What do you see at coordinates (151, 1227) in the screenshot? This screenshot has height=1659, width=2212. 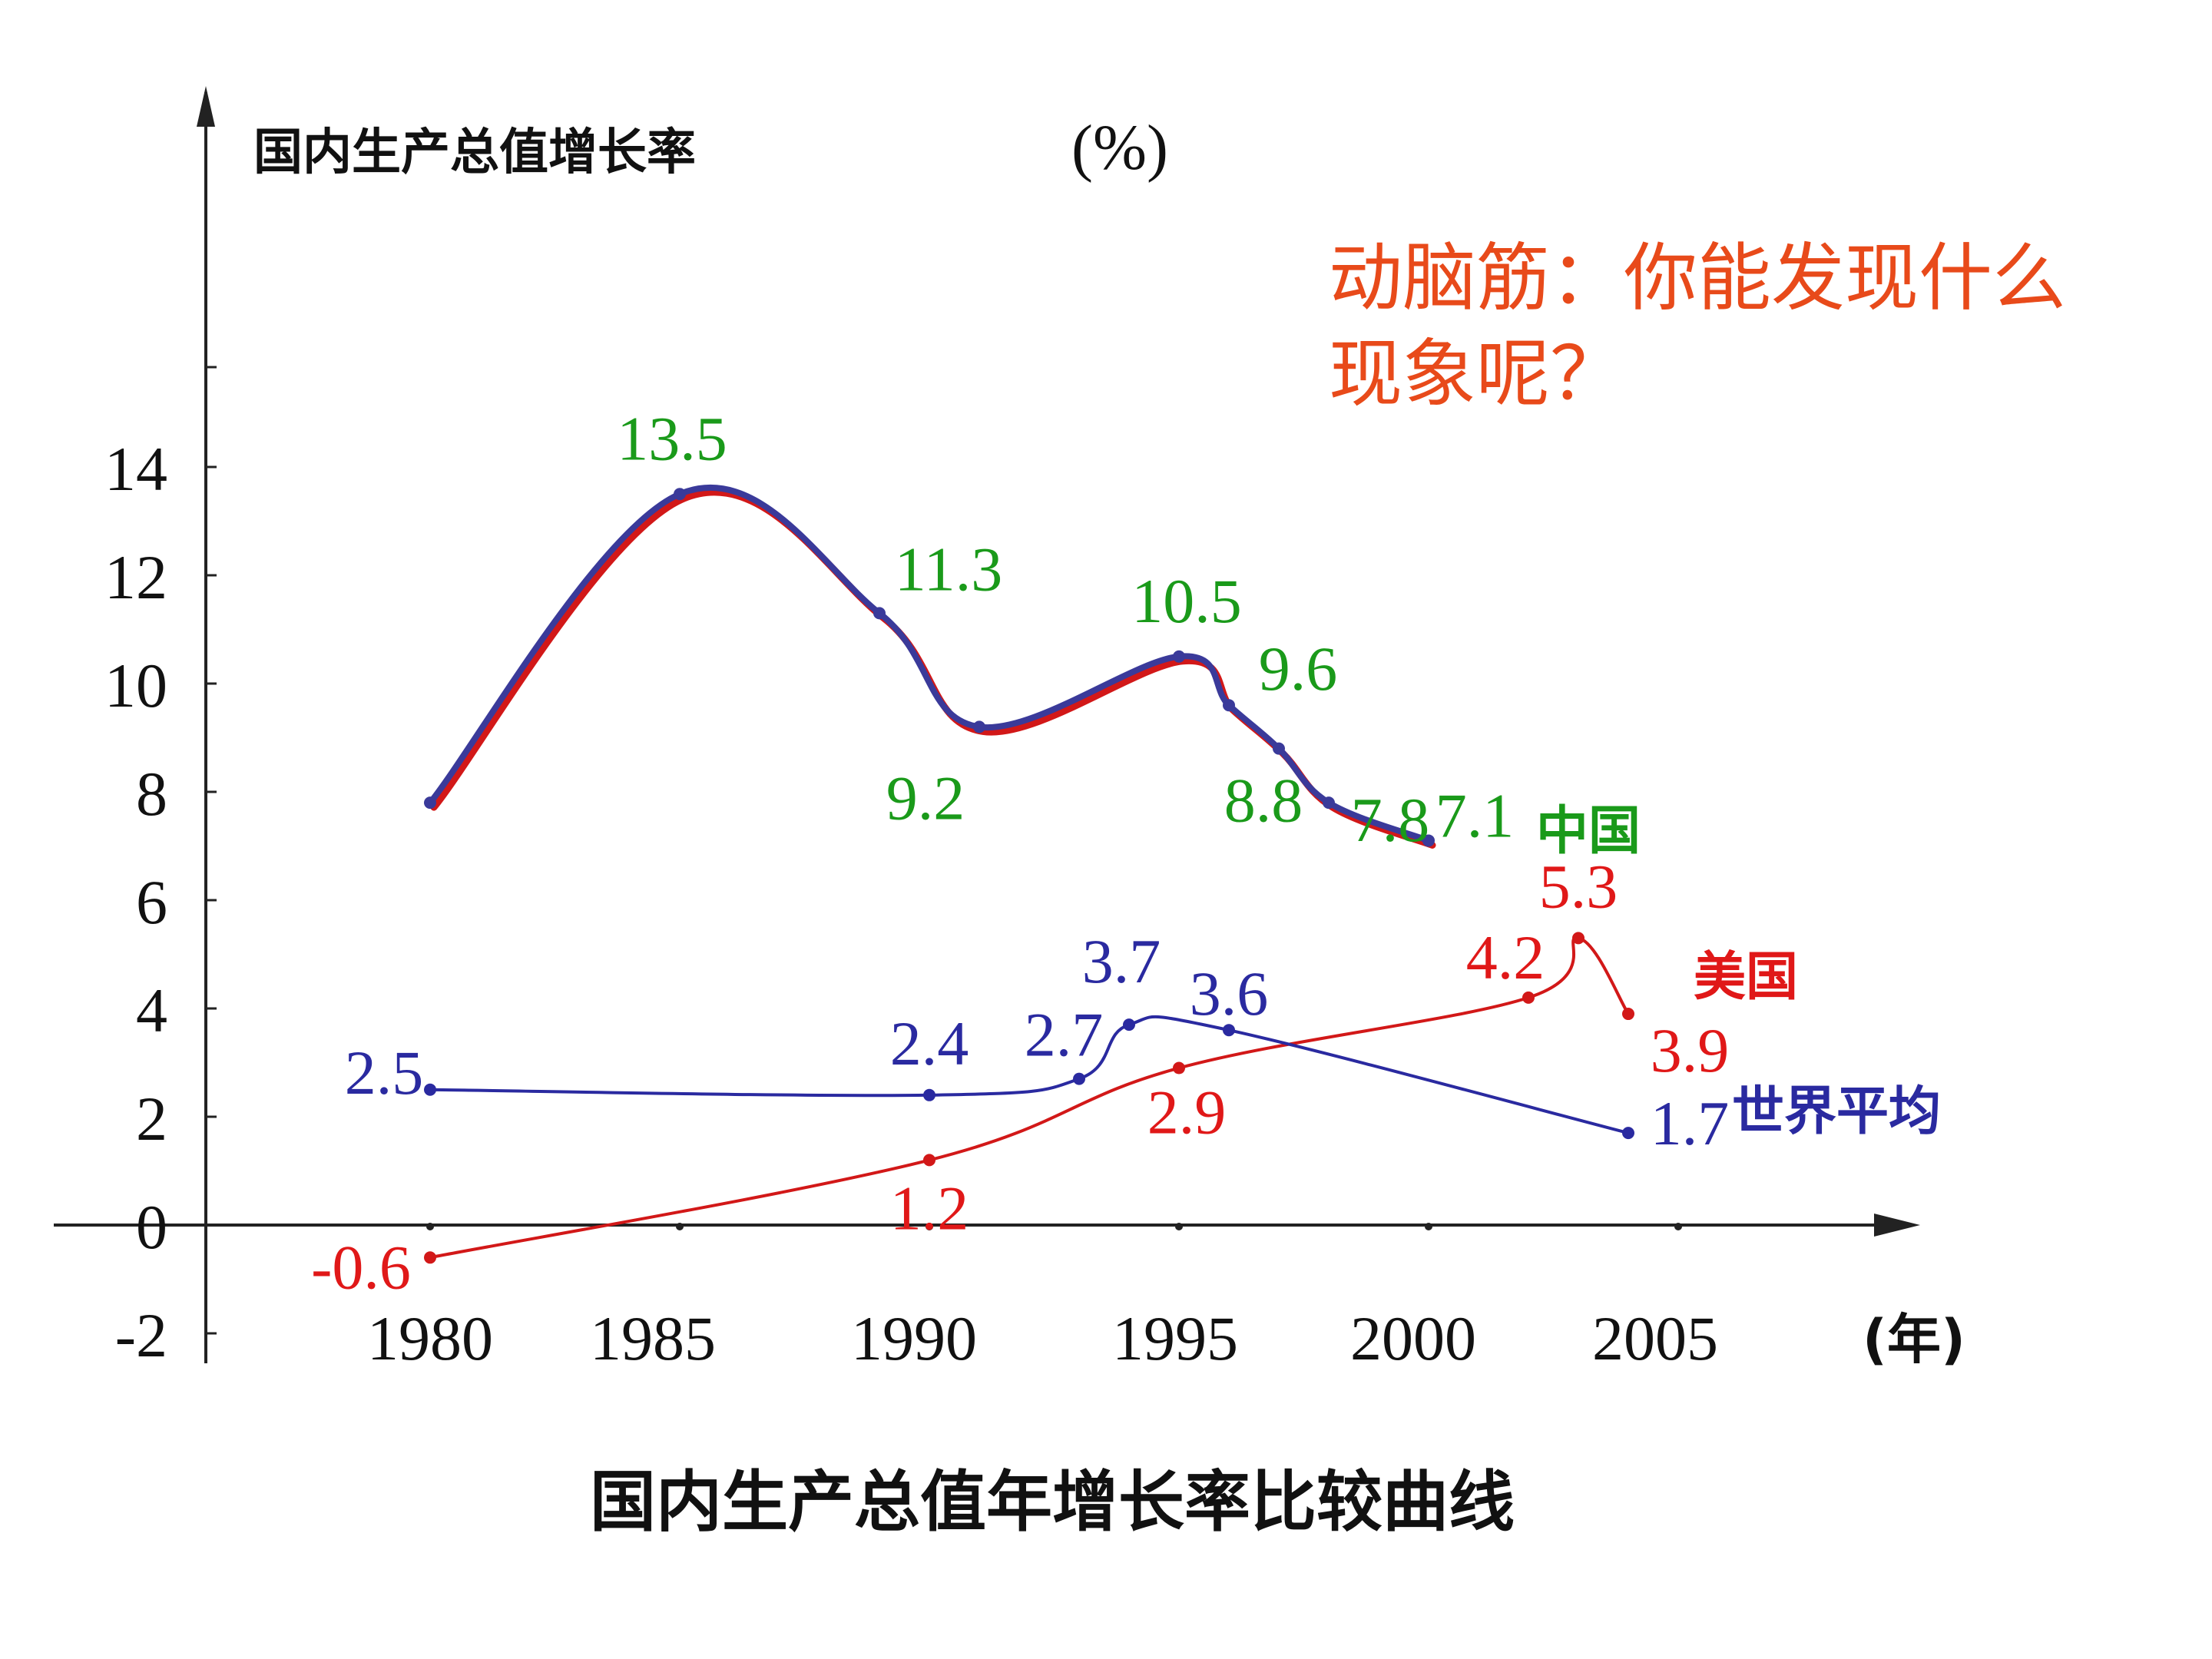 I see `y-tick-label: 0` at bounding box center [151, 1227].